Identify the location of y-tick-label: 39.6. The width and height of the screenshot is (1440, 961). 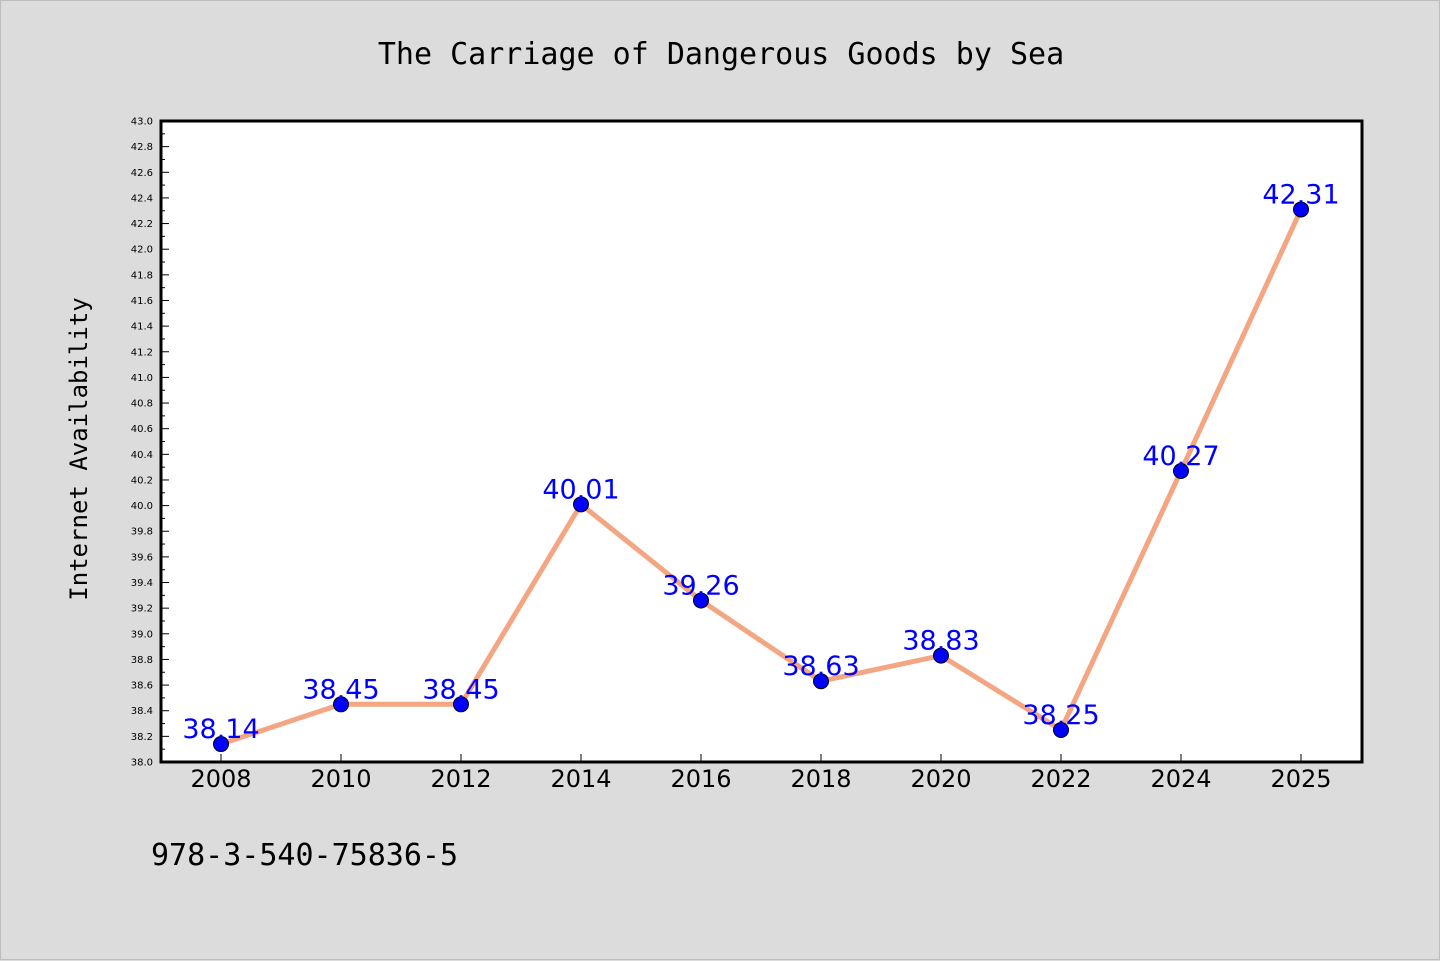
(142, 557).